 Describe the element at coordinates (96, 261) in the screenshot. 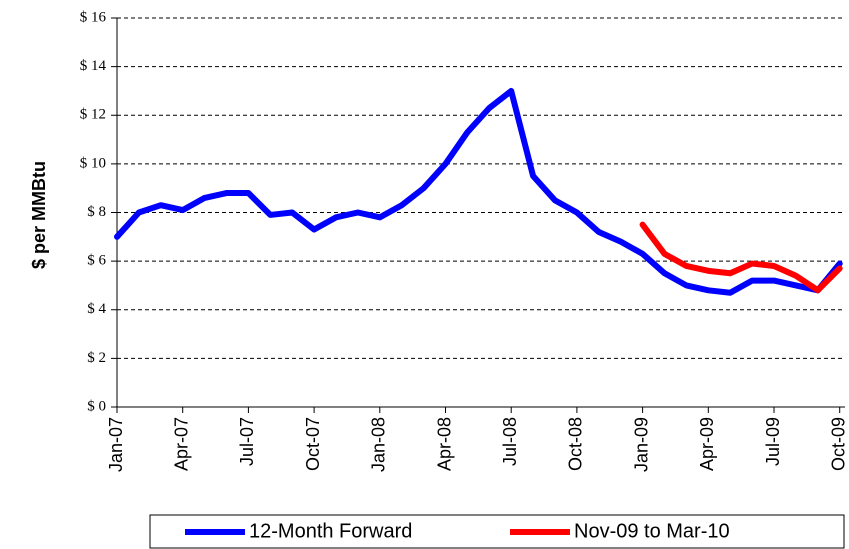

I see `y-tick-label: $ 6` at that location.